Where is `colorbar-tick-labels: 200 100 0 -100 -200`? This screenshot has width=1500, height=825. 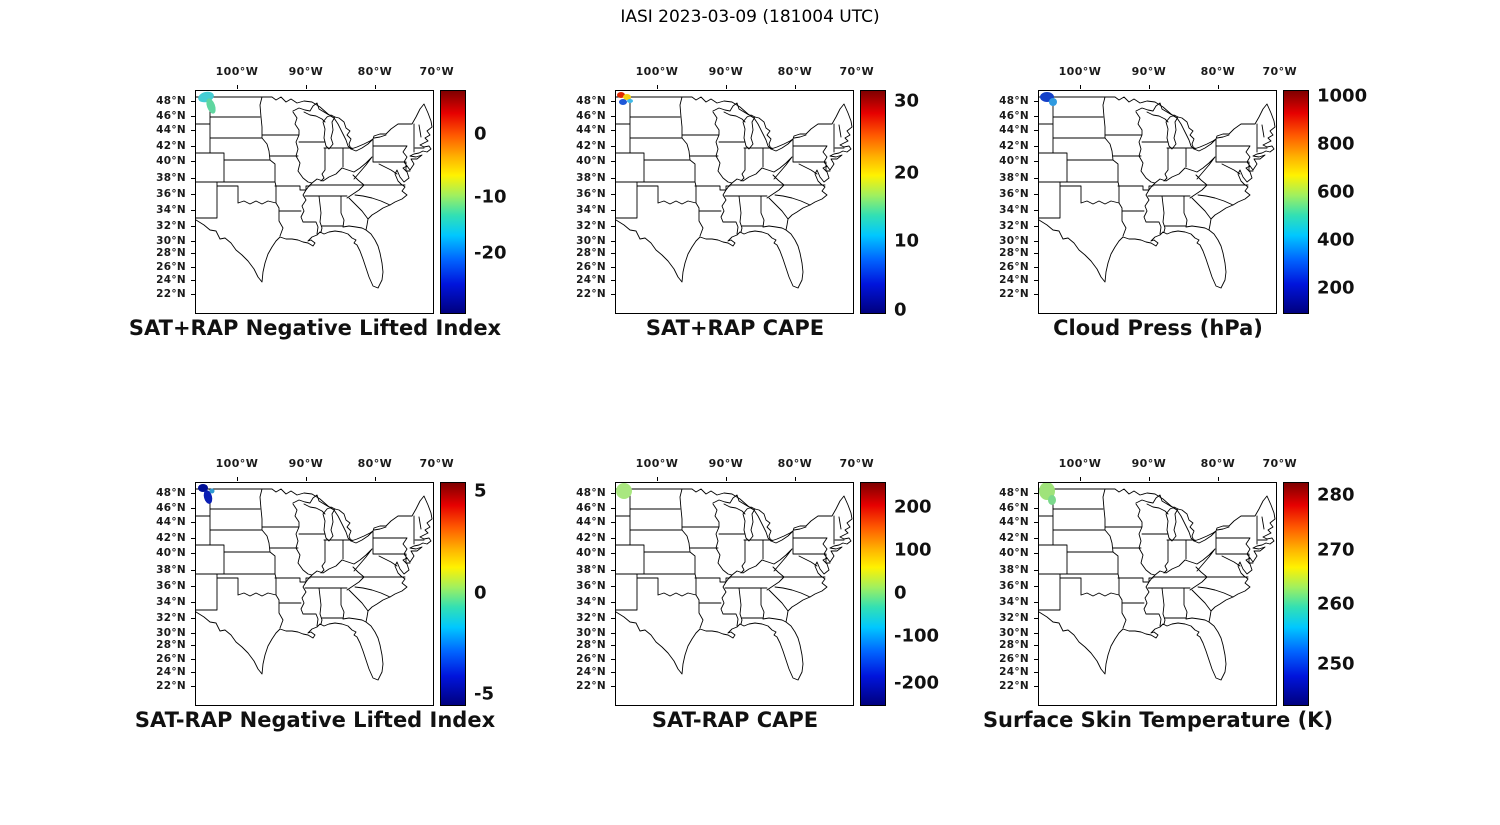
colorbar-tick-labels: 200 100 0 -100 -200 is located at coordinates (934, 594).